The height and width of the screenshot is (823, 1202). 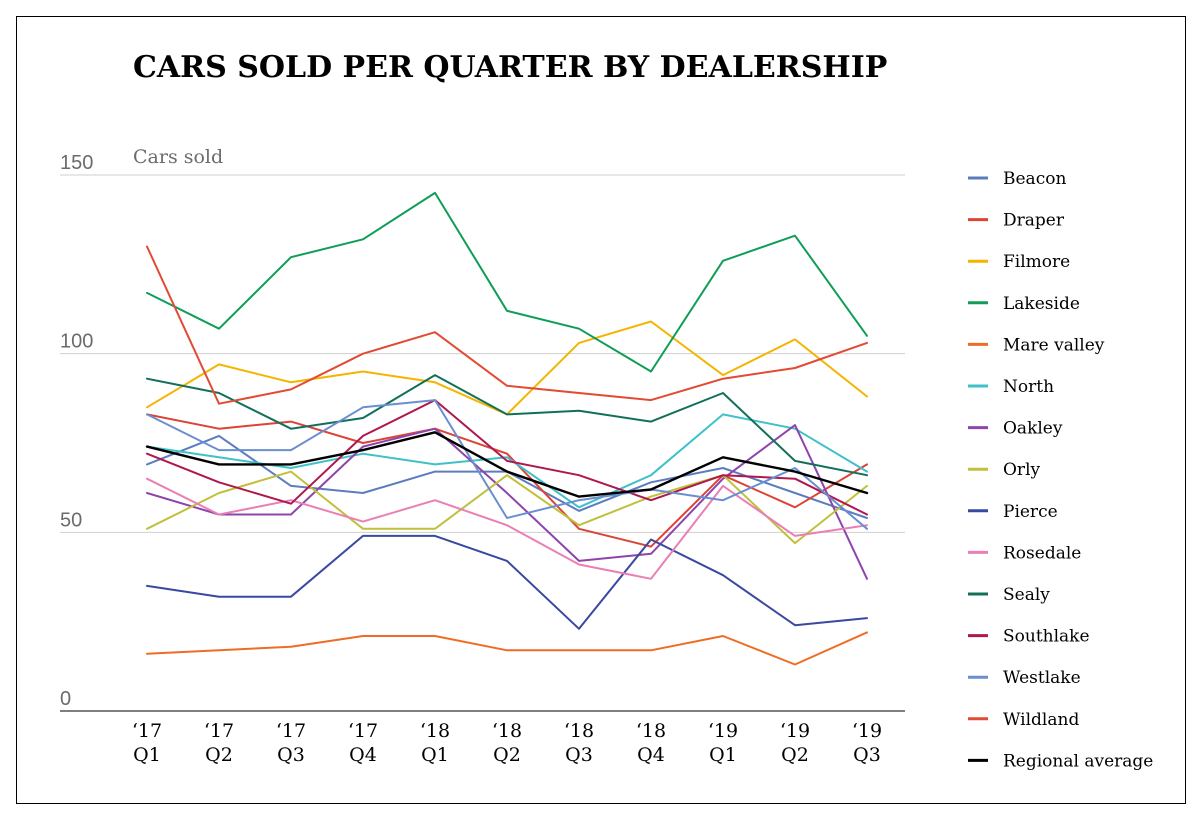 I want to click on series-line-orly, so click(x=507, y=507).